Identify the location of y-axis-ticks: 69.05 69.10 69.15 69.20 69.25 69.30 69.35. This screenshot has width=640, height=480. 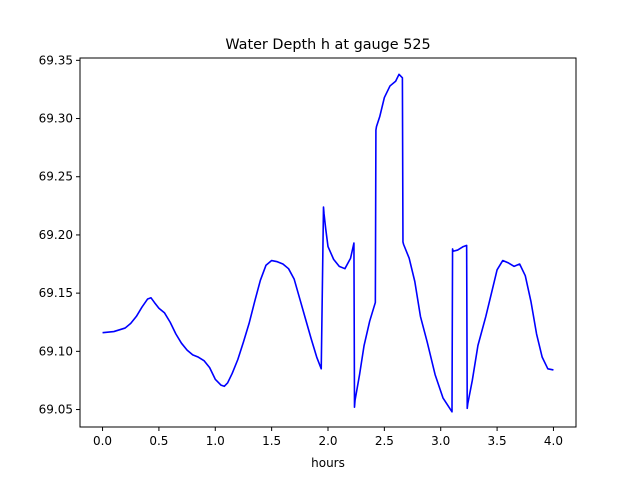
(59, 235).